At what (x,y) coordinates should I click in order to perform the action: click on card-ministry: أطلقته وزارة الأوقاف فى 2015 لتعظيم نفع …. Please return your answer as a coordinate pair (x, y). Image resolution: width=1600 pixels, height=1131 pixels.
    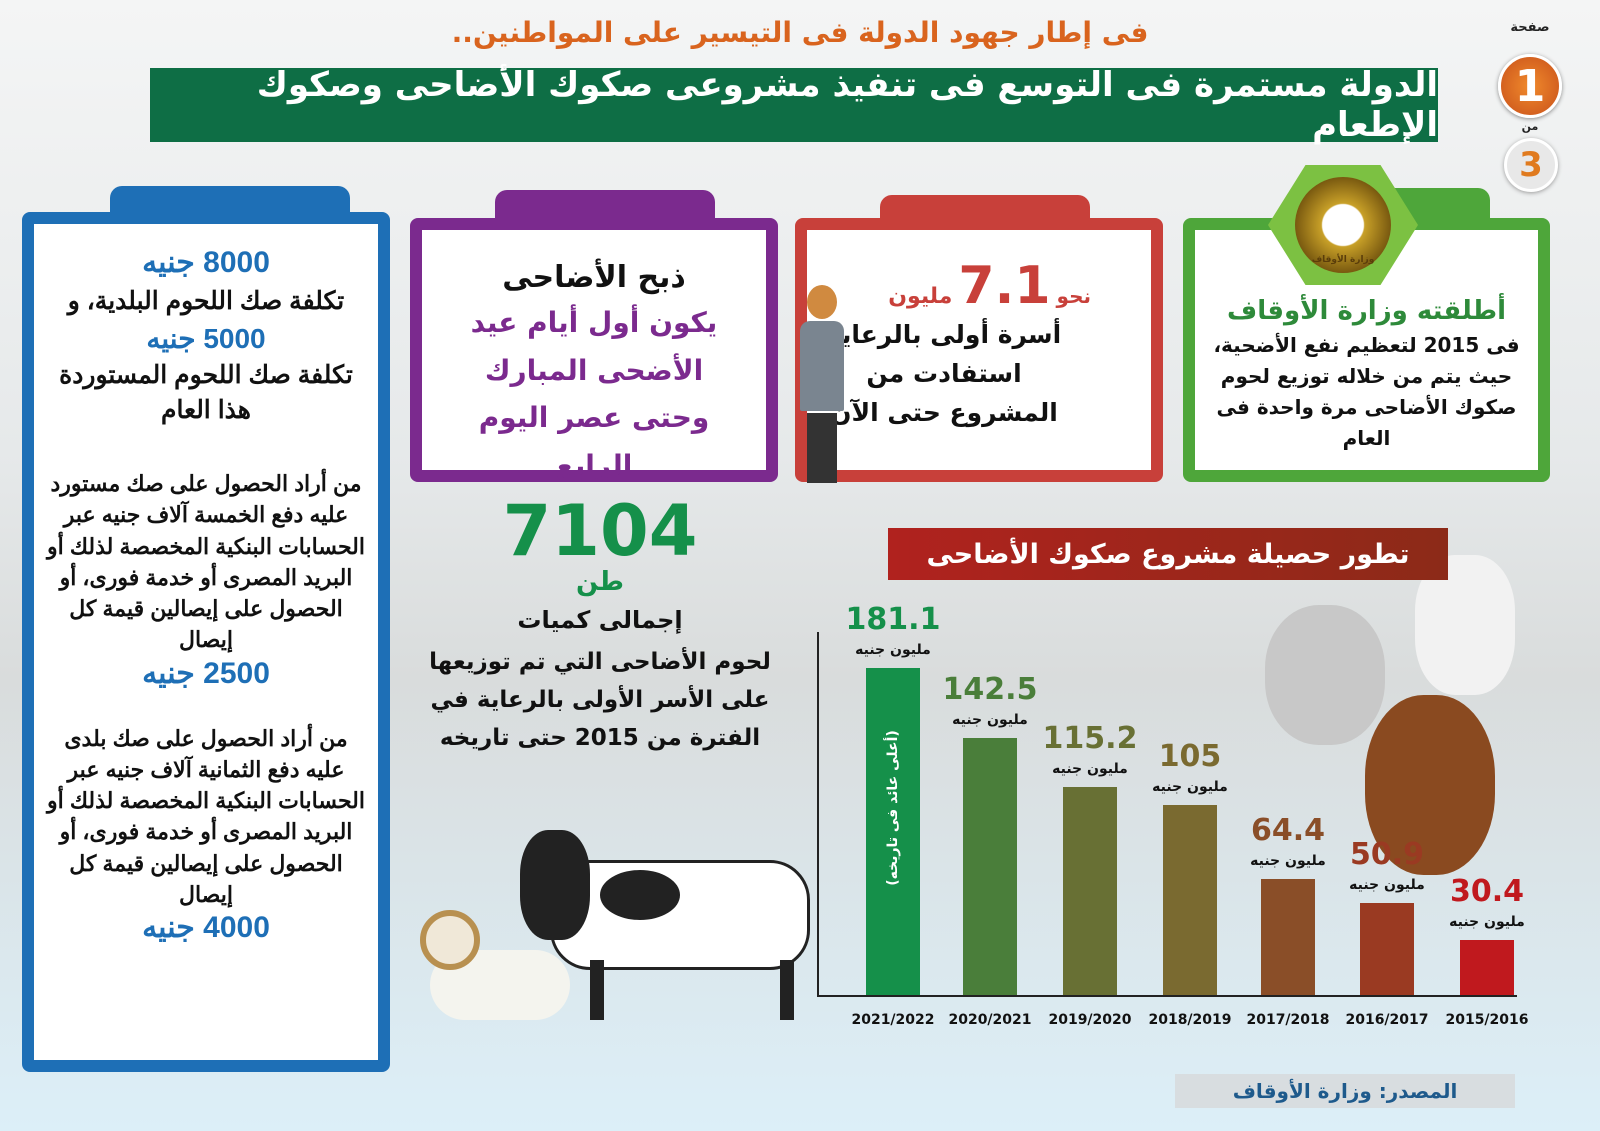
    Looking at the image, I should click on (1366, 350).